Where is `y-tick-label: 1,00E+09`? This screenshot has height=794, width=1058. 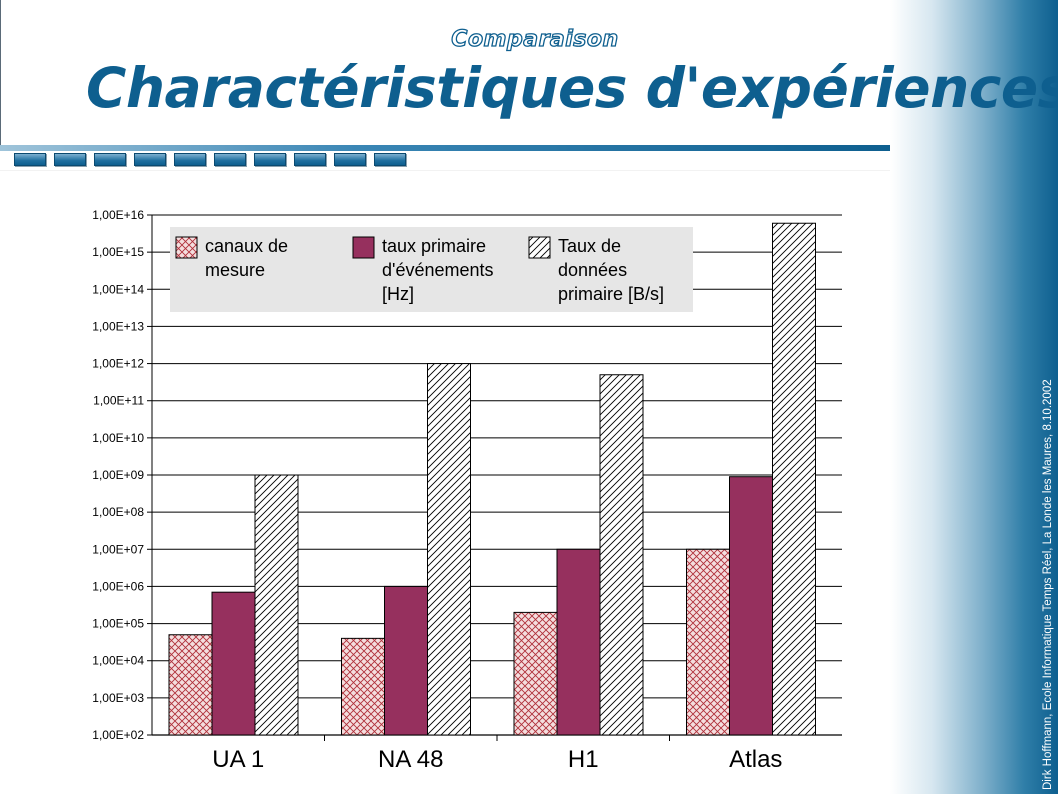
y-tick-label: 1,00E+09 is located at coordinates (118, 475).